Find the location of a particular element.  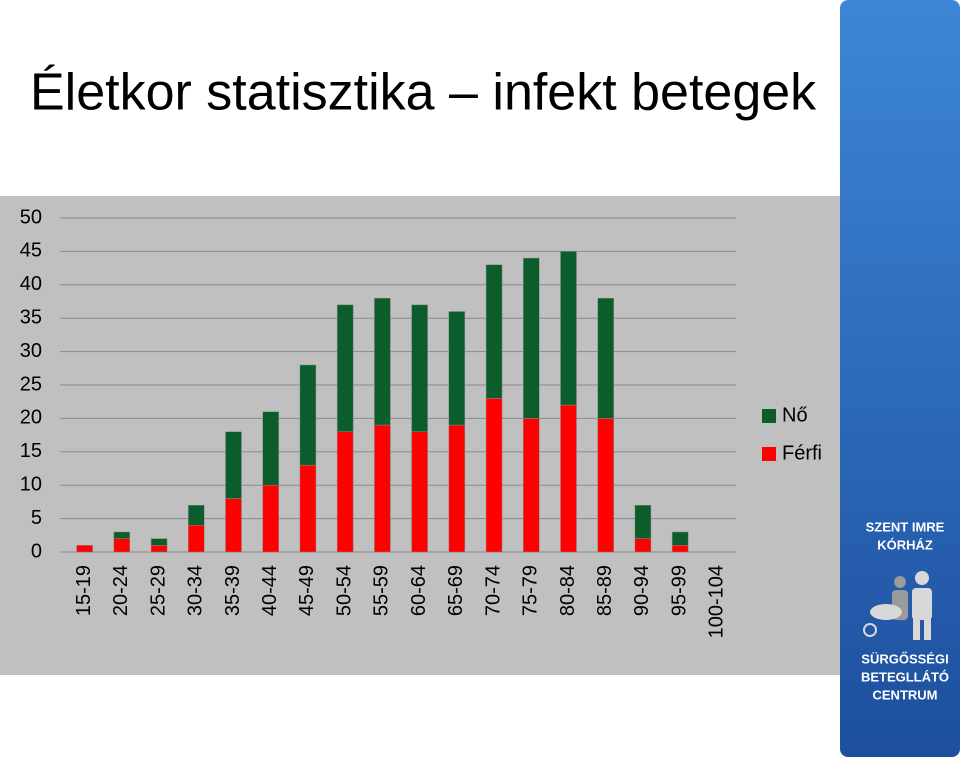

logo-text: SZENT IMRE is located at coordinates (905, 526).